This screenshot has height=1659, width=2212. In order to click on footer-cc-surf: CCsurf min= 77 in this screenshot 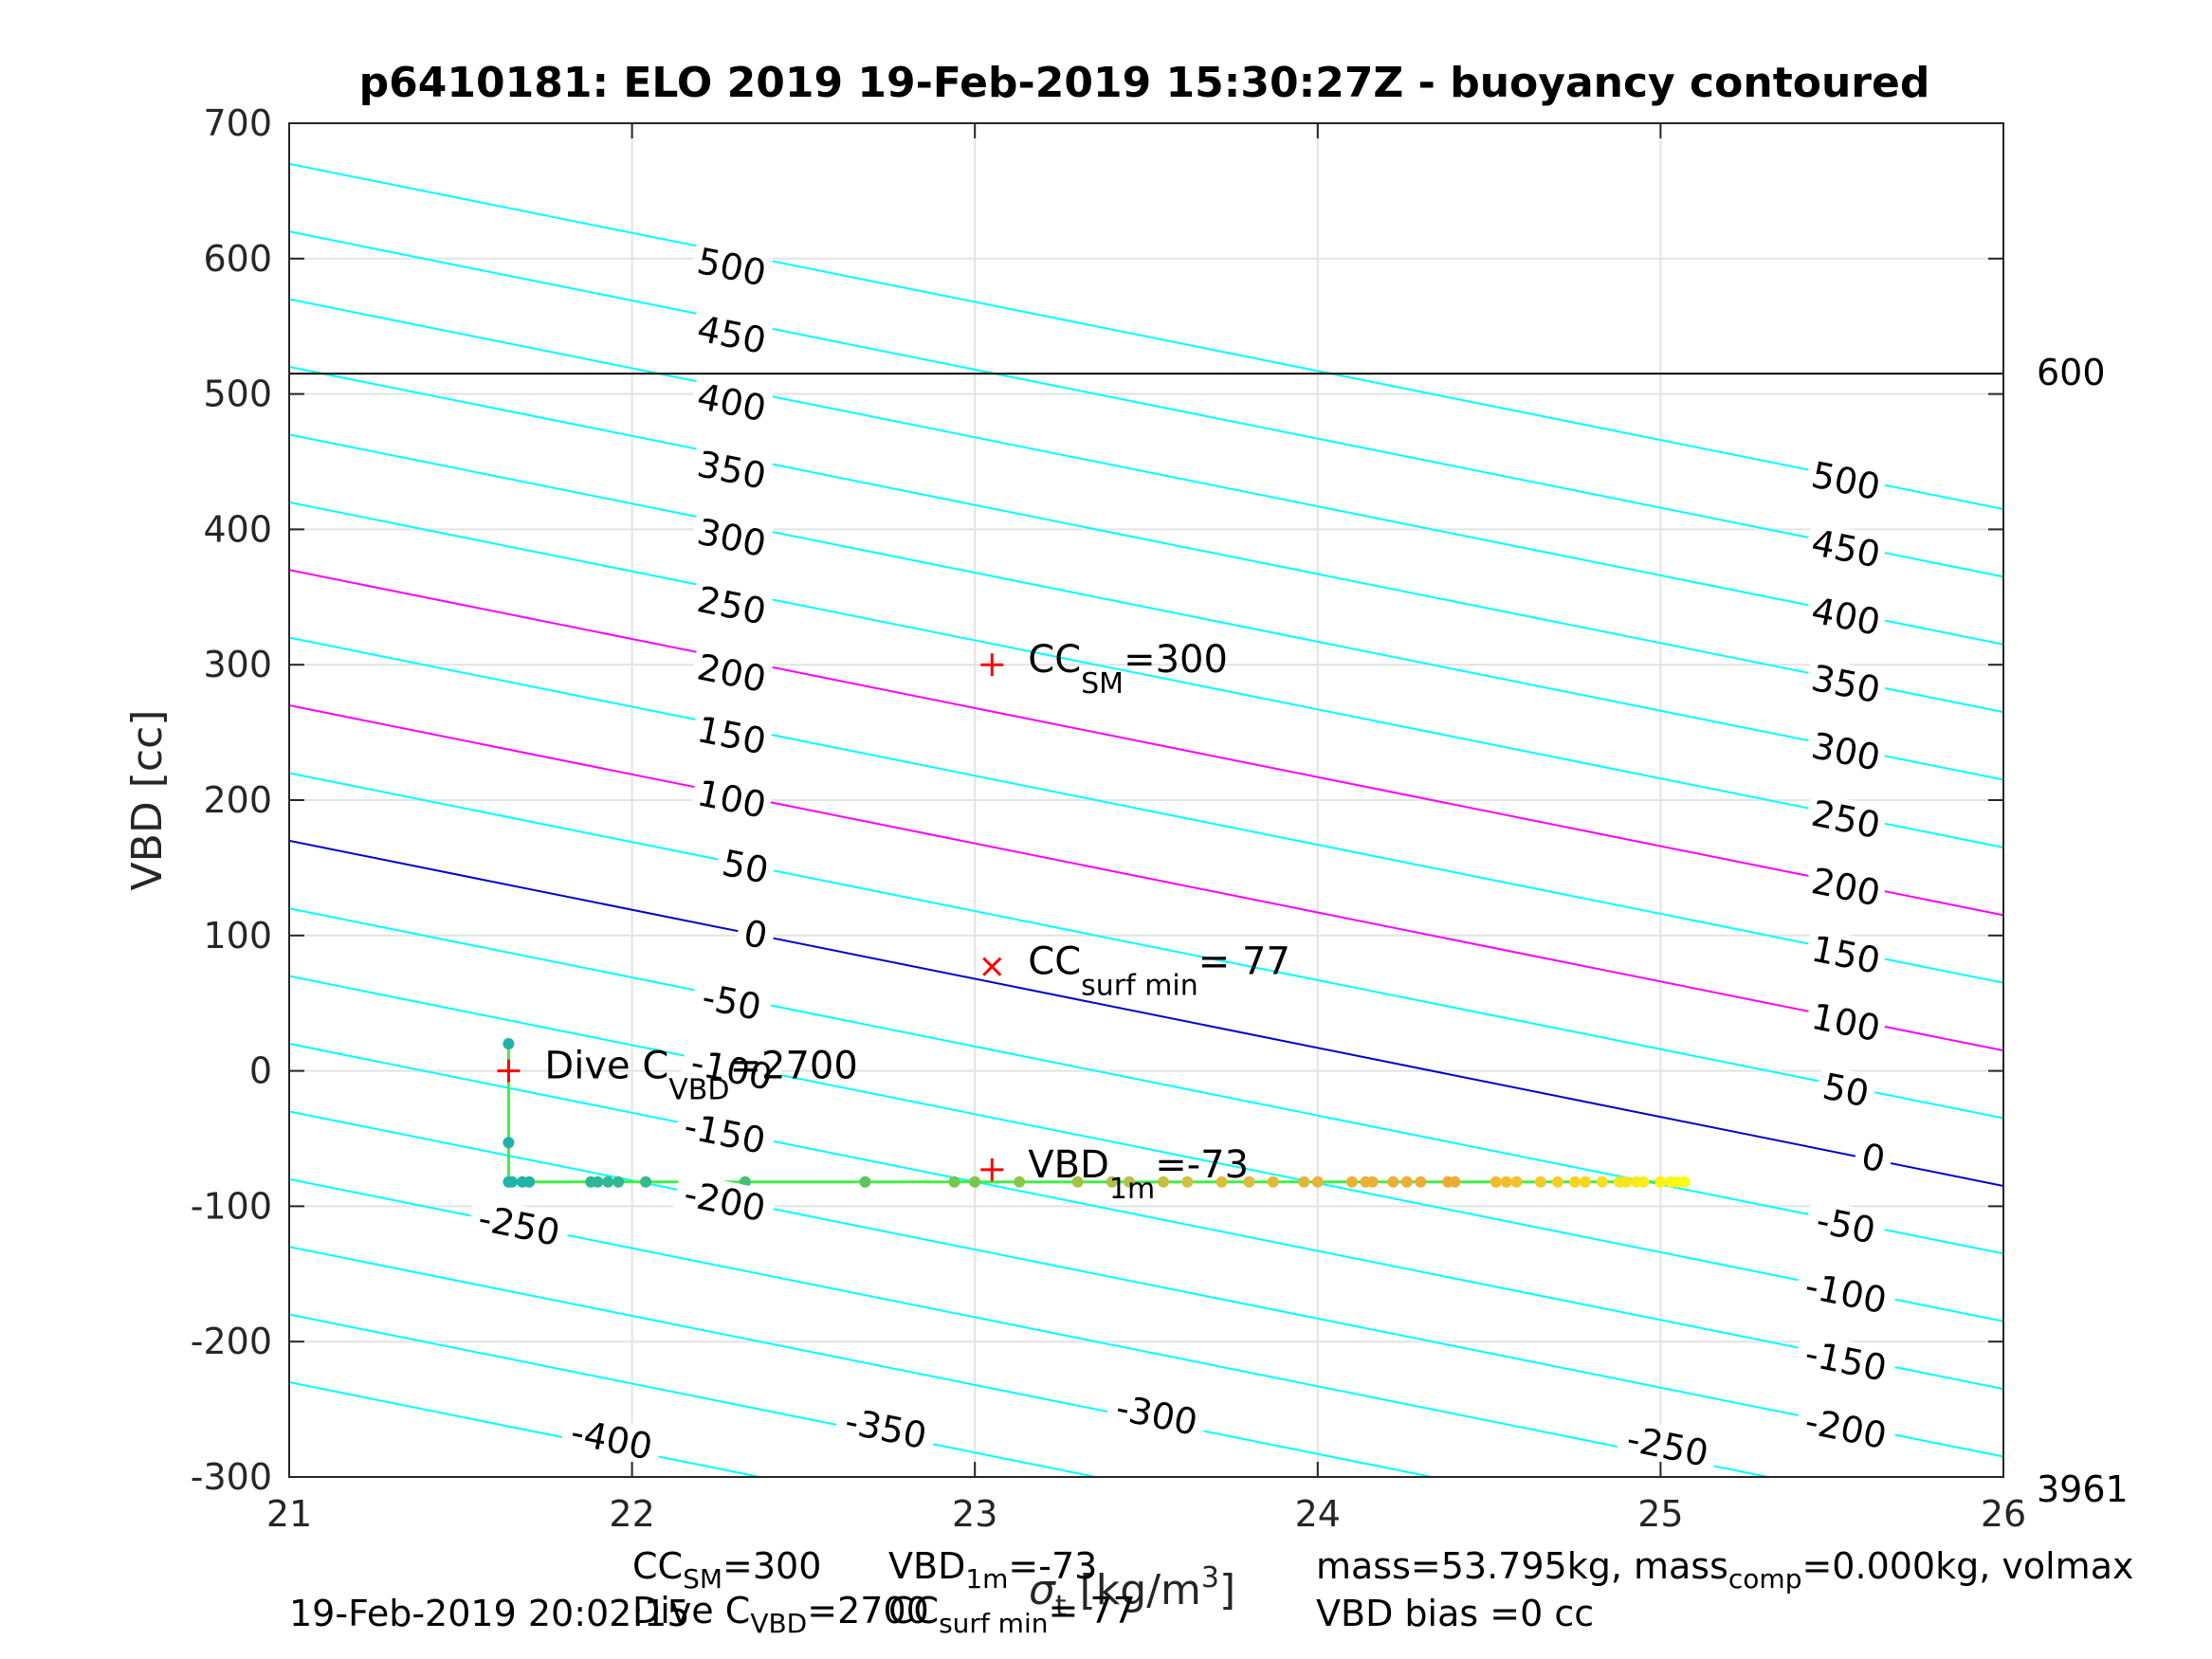, I will do `click(1012, 1614)`.